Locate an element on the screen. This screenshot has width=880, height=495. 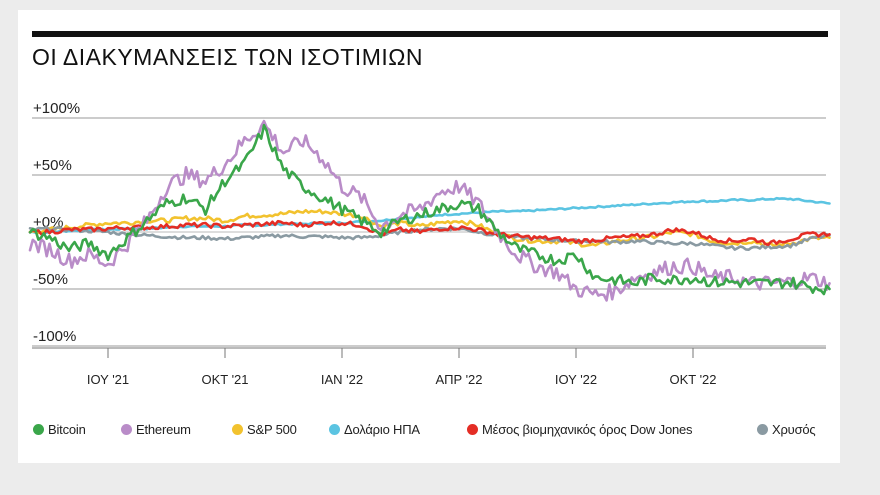
legend-label: Bitcoin is located at coordinates (67, 429).